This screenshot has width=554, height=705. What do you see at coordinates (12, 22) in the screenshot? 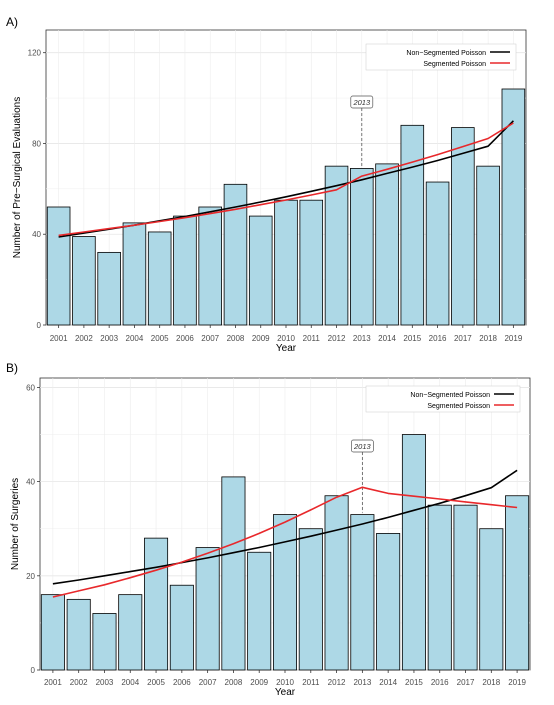
I see `panel-label: A)` at bounding box center [12, 22].